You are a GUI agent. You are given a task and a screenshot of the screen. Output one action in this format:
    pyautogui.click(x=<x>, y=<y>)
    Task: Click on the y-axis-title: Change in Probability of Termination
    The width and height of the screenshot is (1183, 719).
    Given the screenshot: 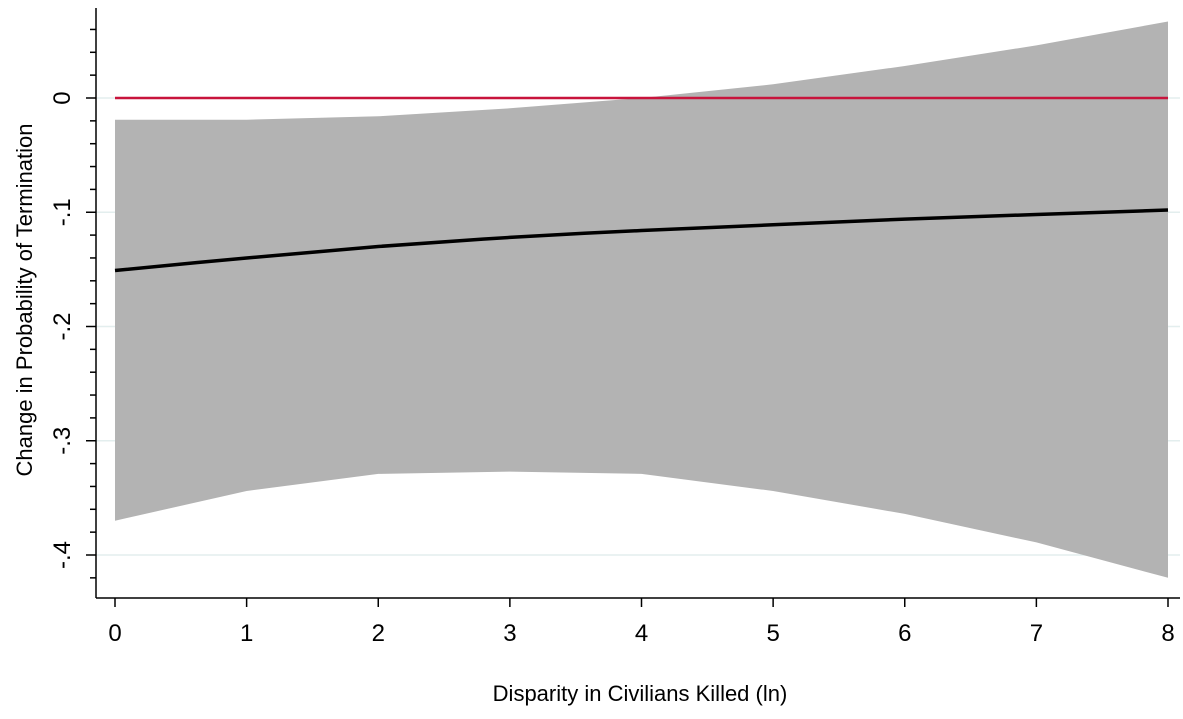 What is the action you would take?
    pyautogui.click(x=24, y=299)
    